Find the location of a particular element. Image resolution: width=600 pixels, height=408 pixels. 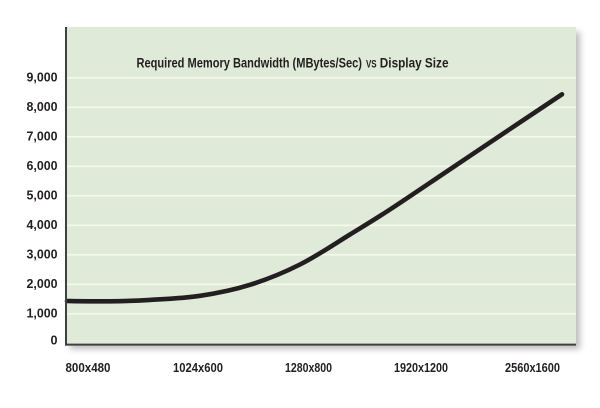

svg-text: 1280x800 is located at coordinates (308, 367).